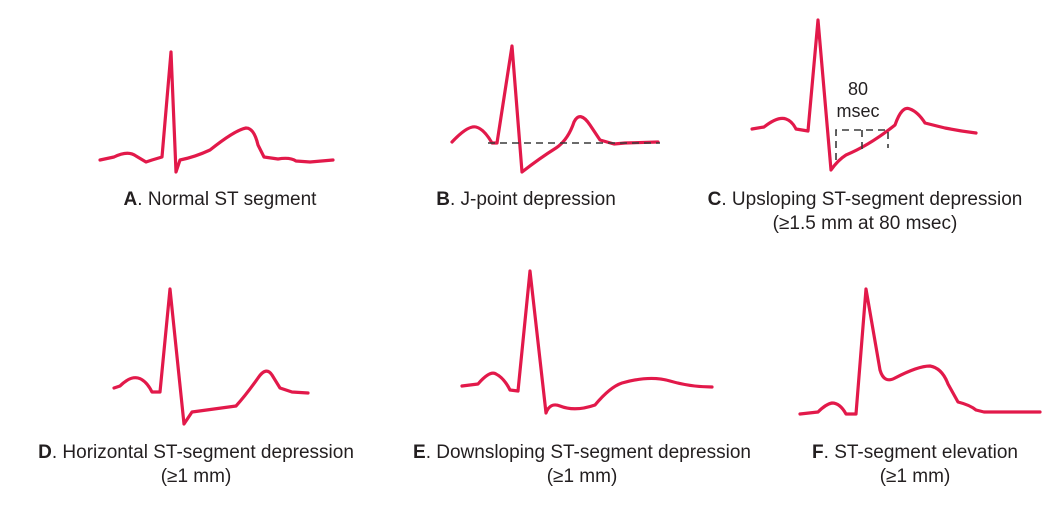  What do you see at coordinates (232, 199) in the screenshot?
I see `caption-title: Normal ST segment` at bounding box center [232, 199].